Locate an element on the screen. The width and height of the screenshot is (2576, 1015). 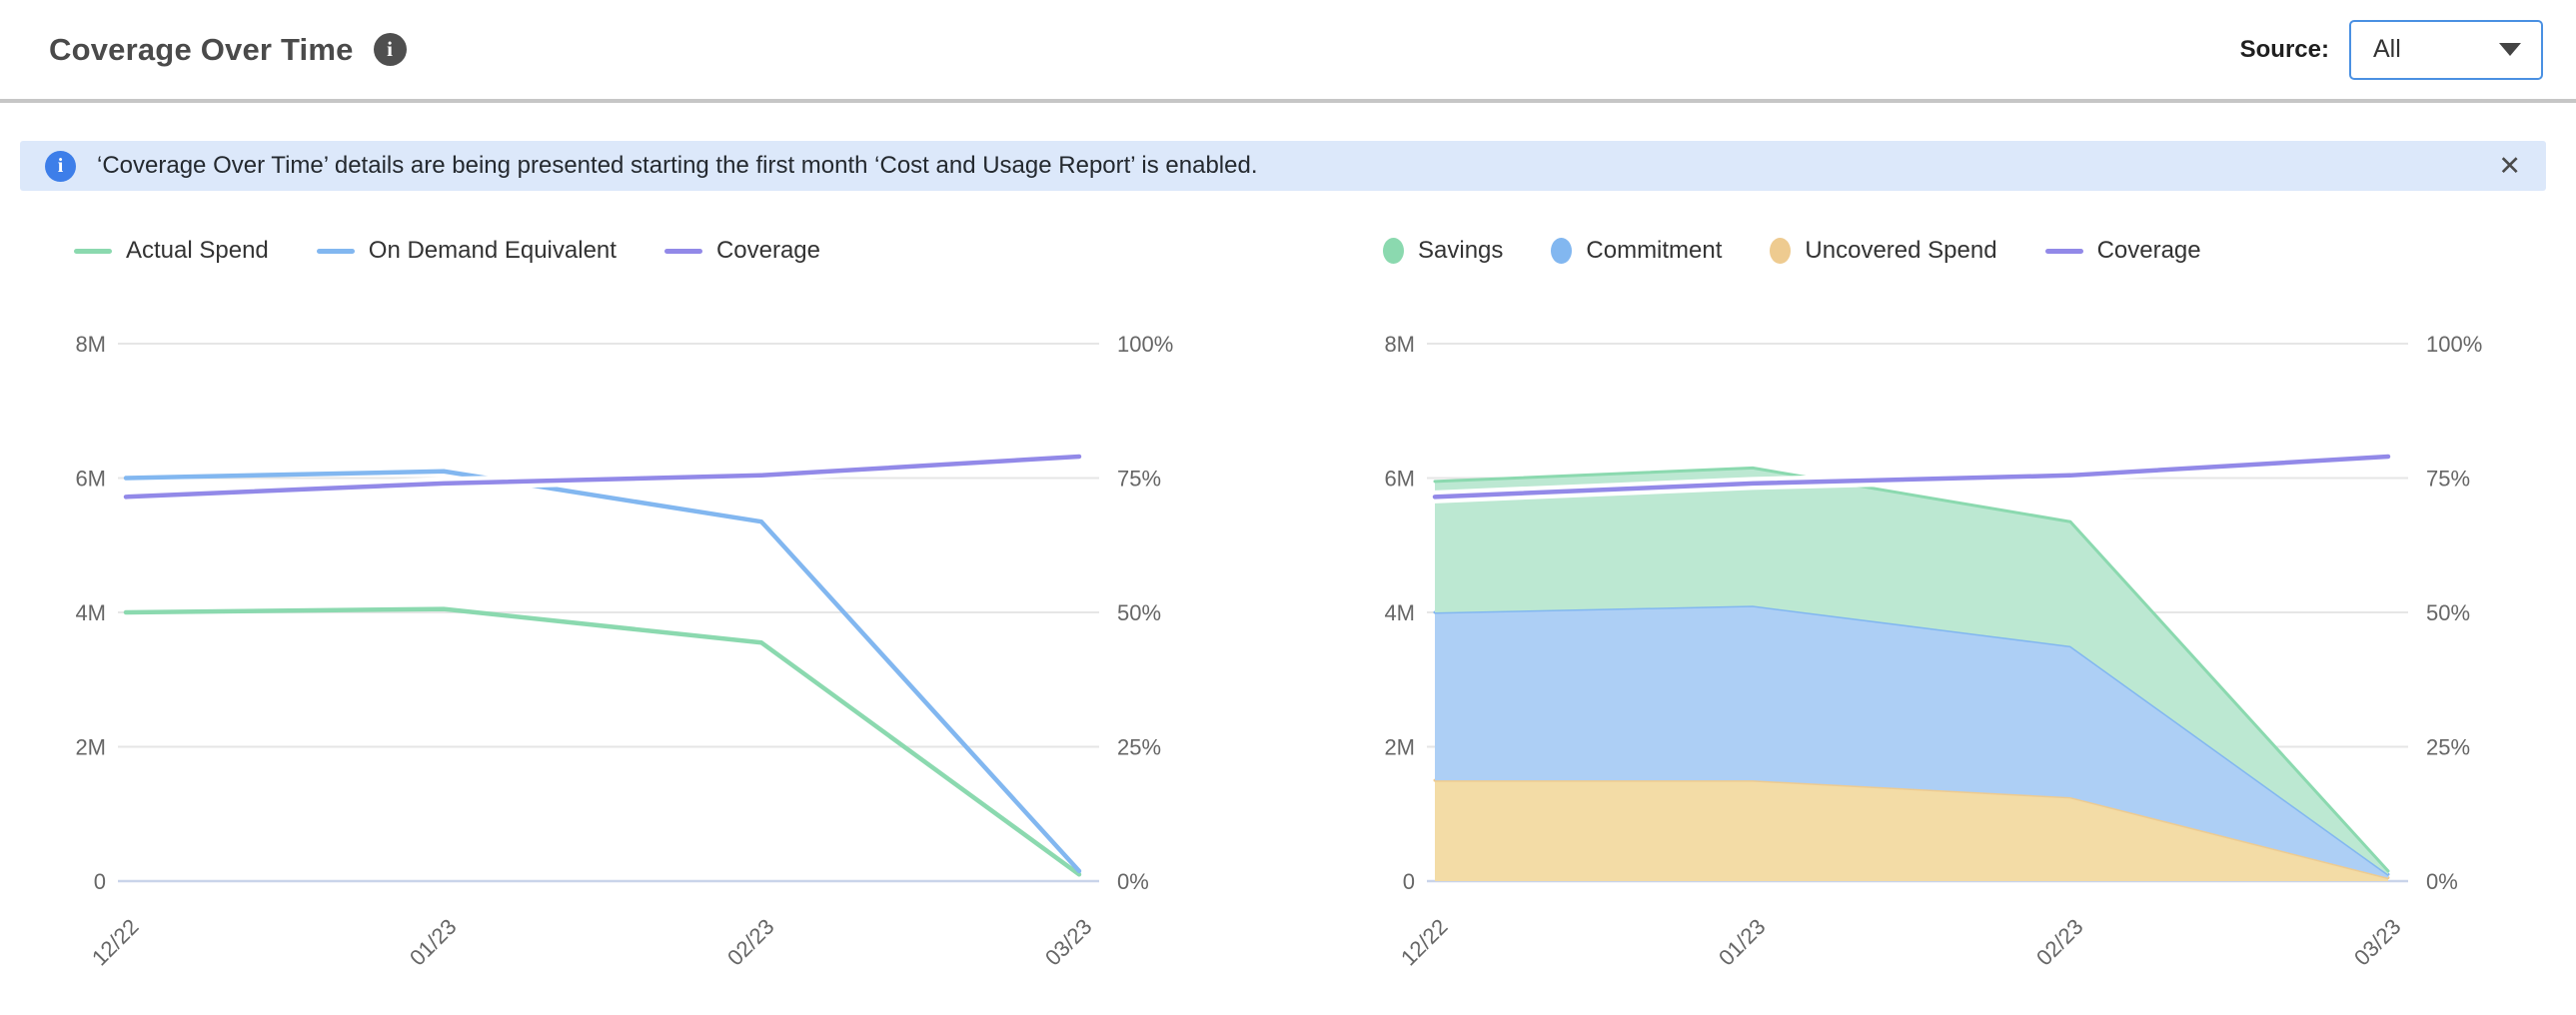
legend-item-on-demand-equivalent: On Demand Equivalent is located at coordinates (466, 251).